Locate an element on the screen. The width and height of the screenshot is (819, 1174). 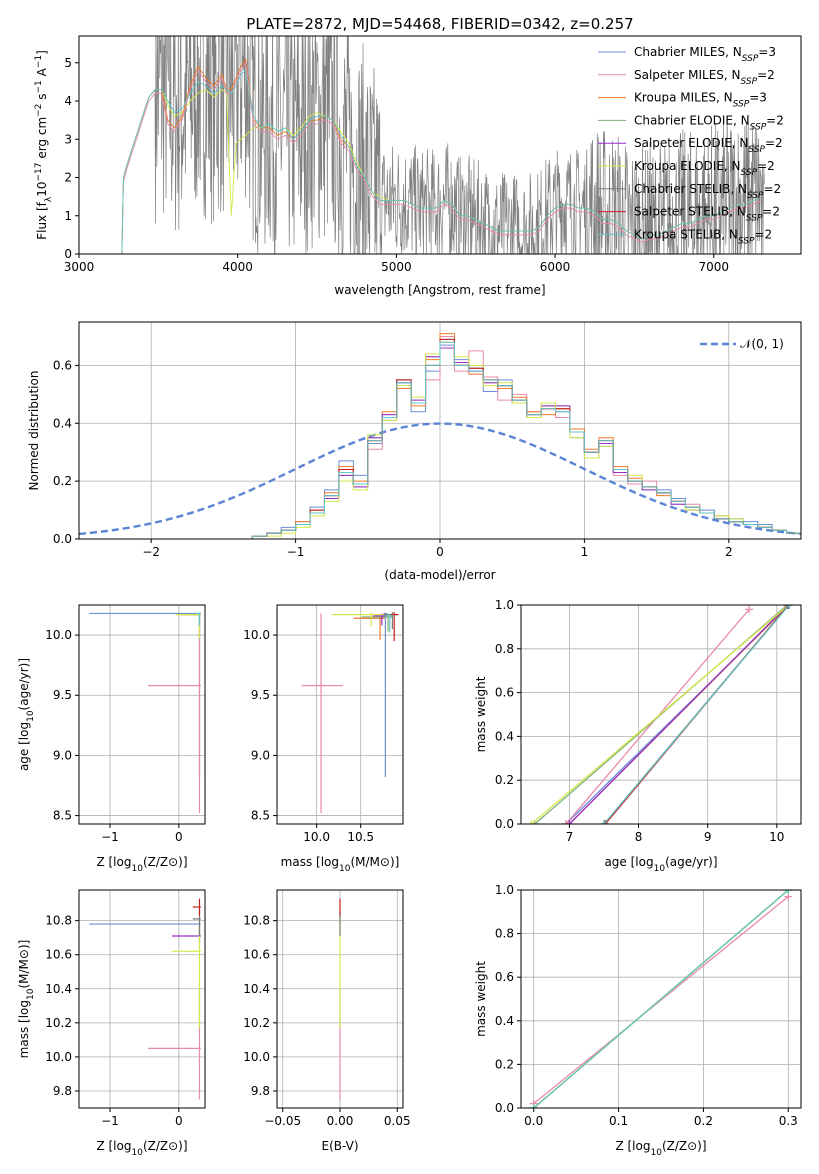
x-tick-label: −2 is located at coordinates (151, 552).